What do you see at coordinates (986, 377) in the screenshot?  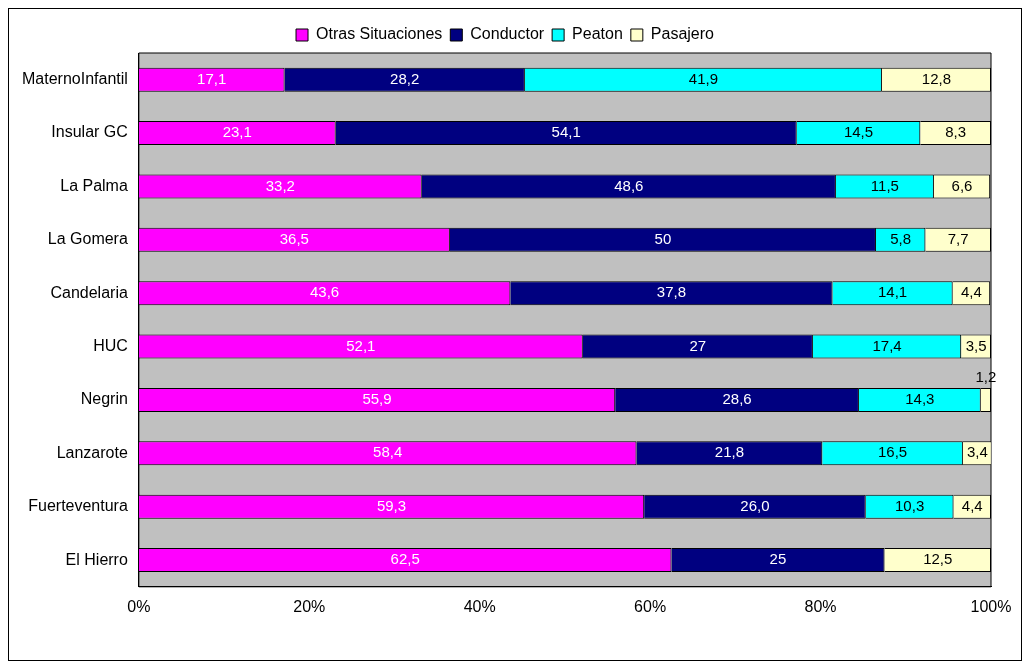 I see `data-label: 1,2` at bounding box center [986, 377].